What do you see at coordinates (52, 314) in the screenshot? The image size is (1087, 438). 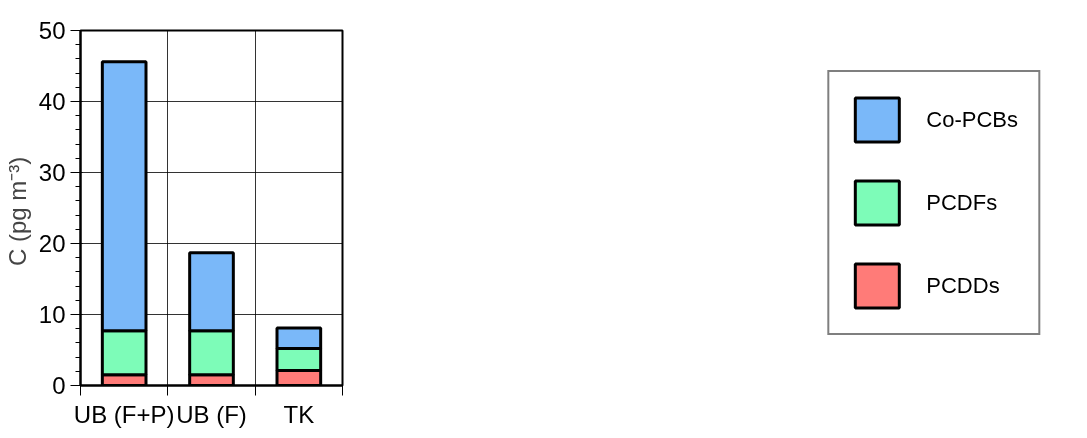 I see `y-tick-label: 10` at bounding box center [52, 314].